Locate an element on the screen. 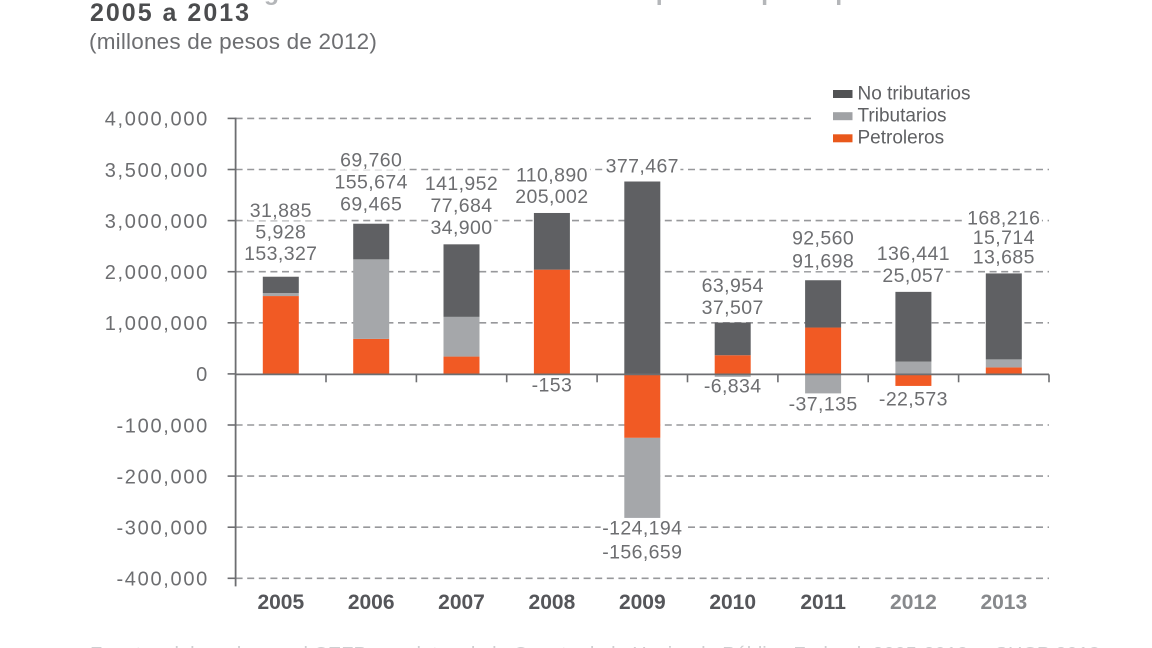  svg-text: 141,952 is located at coordinates (461, 184).